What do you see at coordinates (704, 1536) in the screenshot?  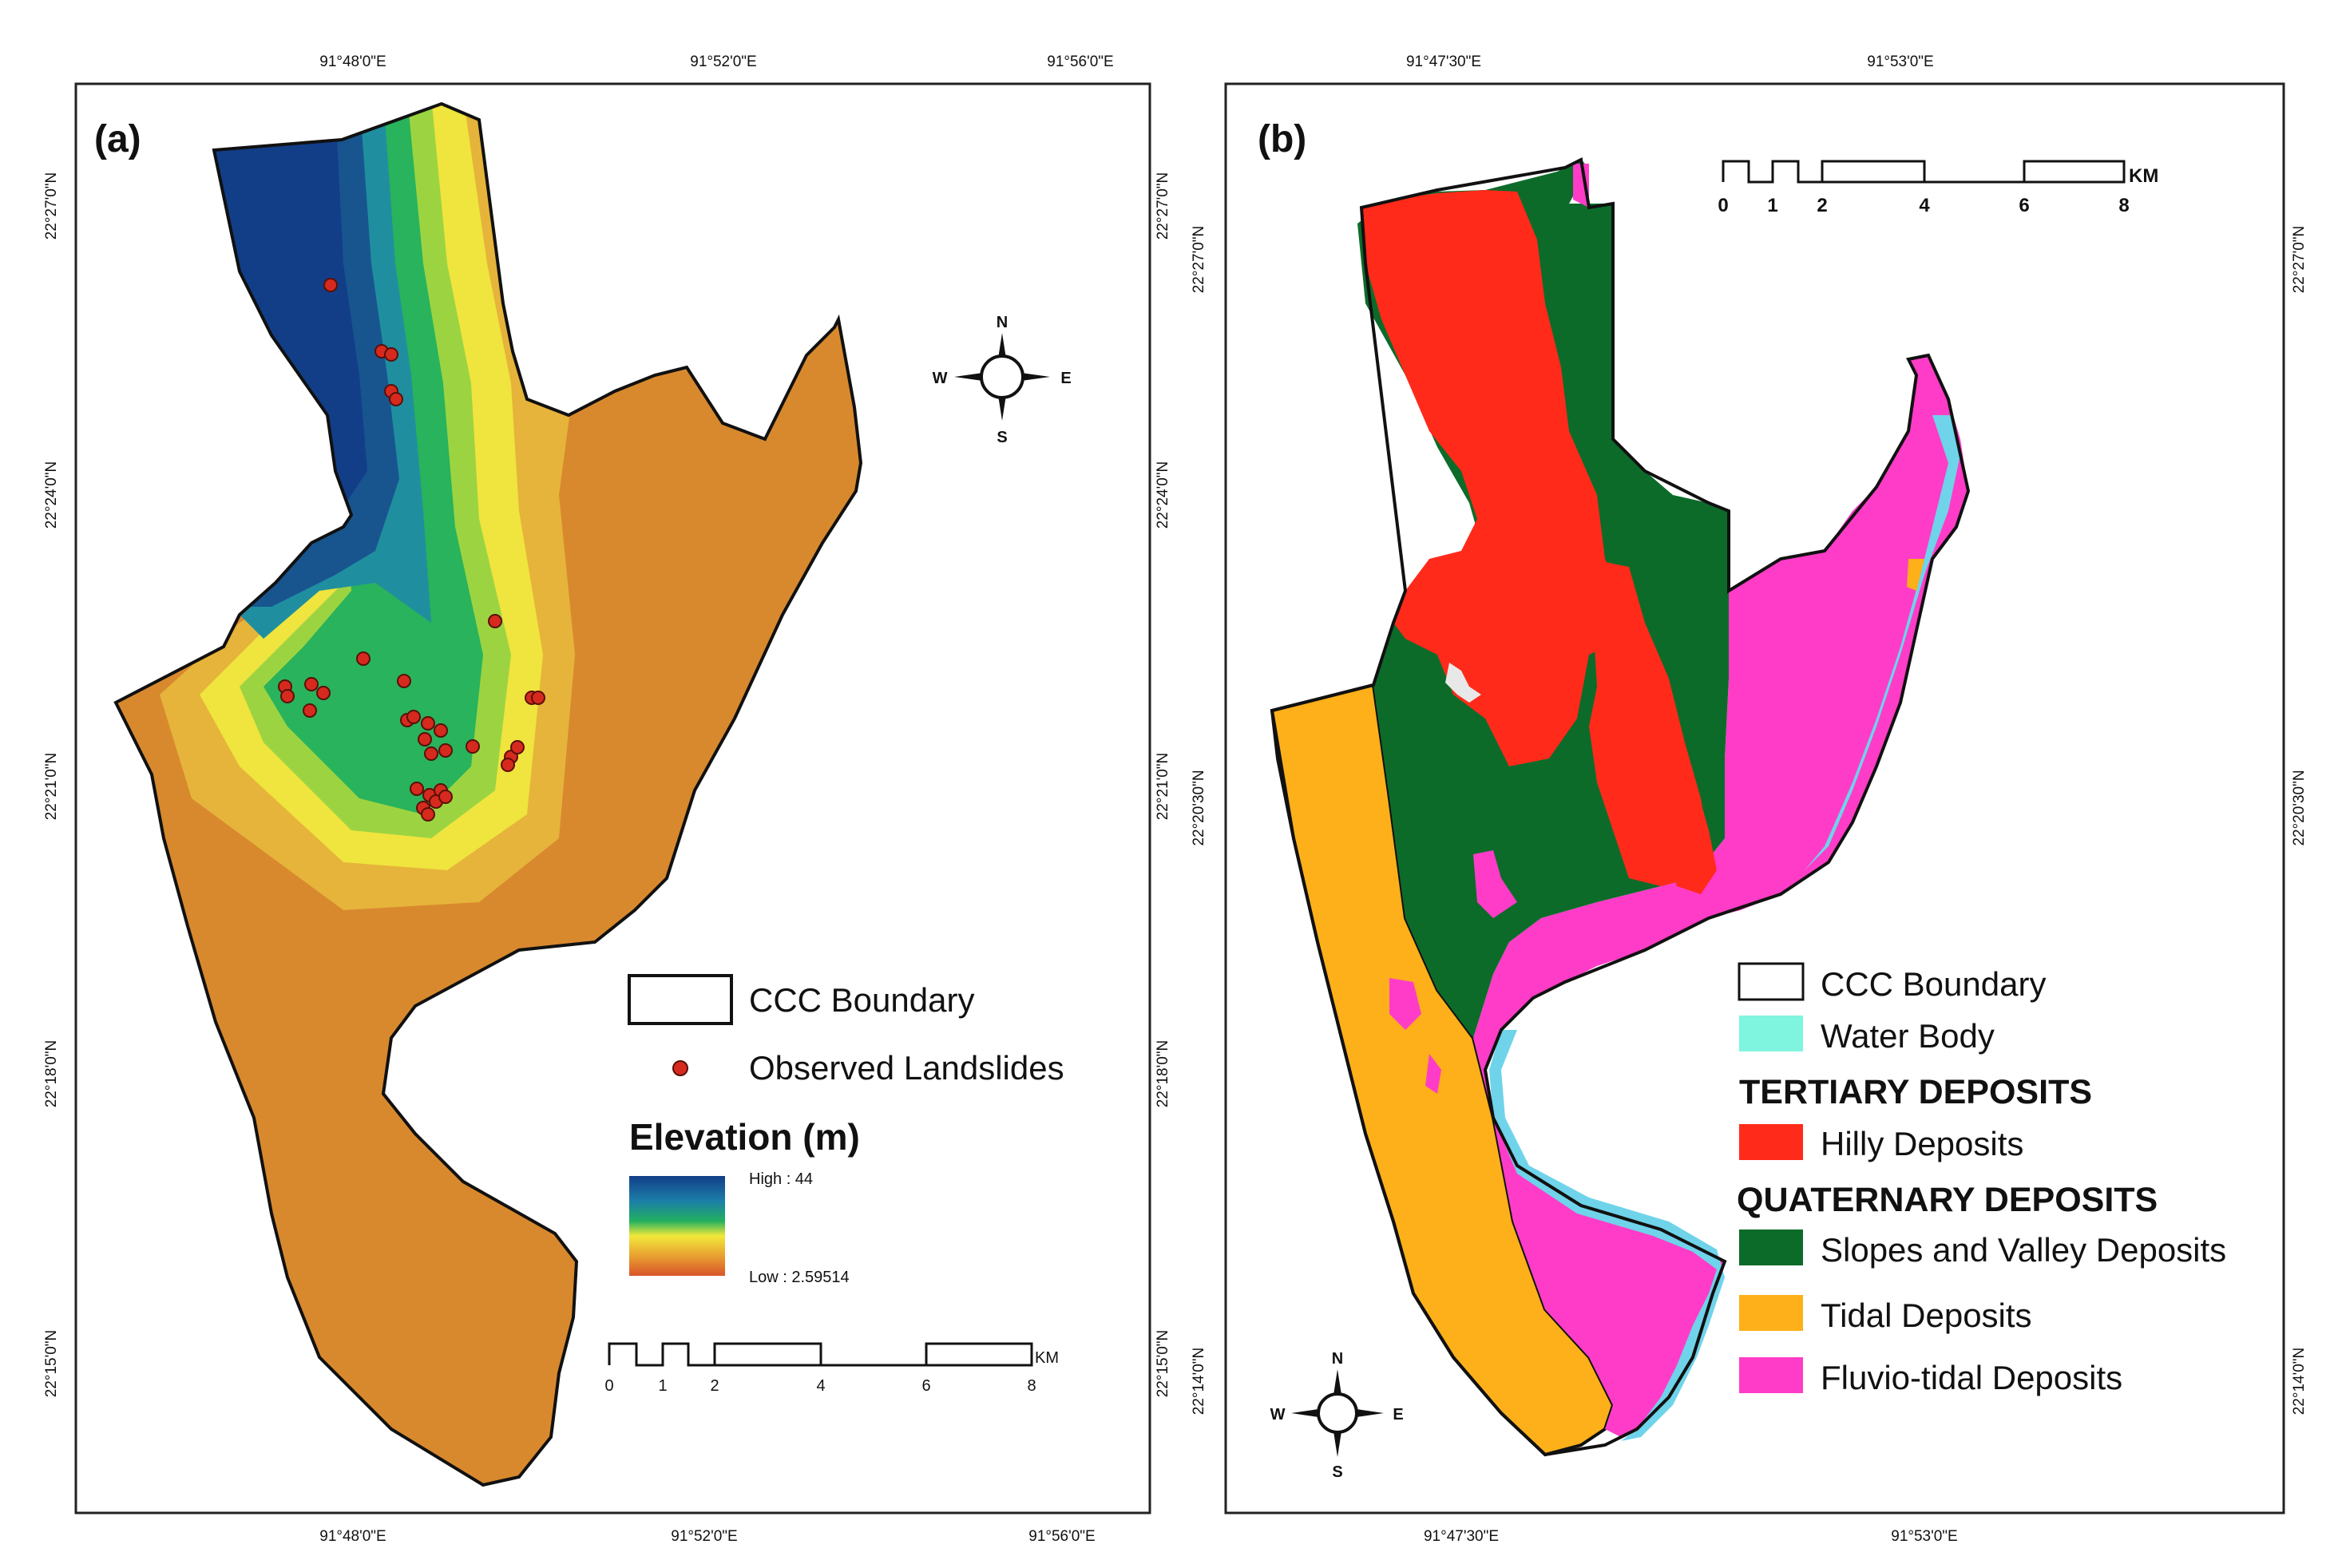 I see `panel-a-bottom-tick: 91°52'0"E` at bounding box center [704, 1536].